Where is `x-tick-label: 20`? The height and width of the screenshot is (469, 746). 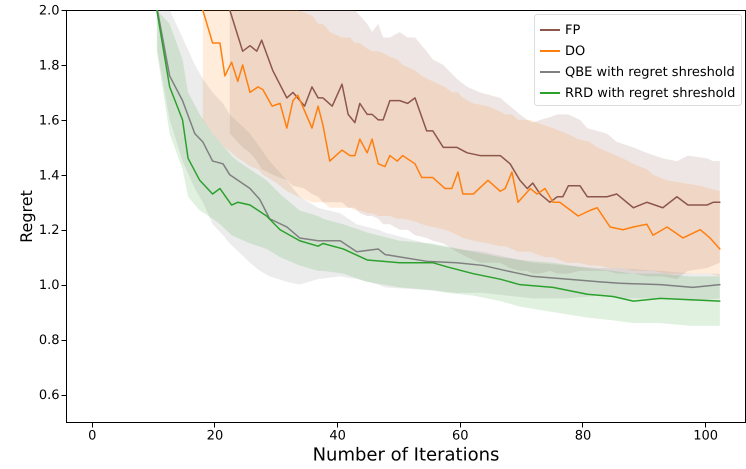
x-tick-label: 20 is located at coordinates (215, 436).